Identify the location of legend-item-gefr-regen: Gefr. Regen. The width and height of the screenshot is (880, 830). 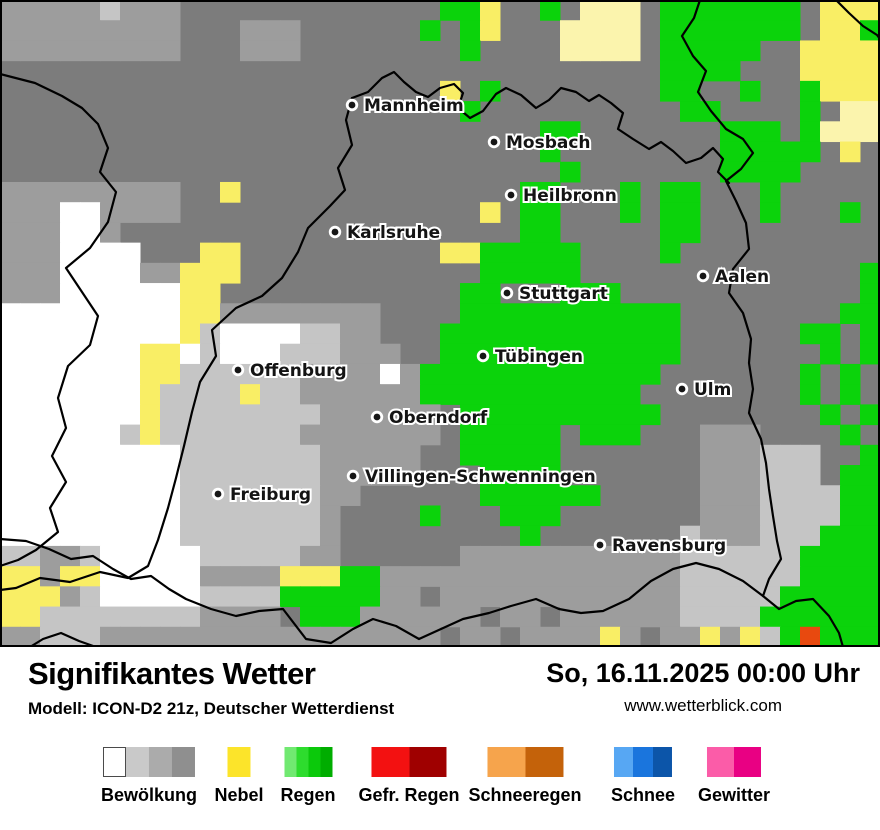
(409, 776).